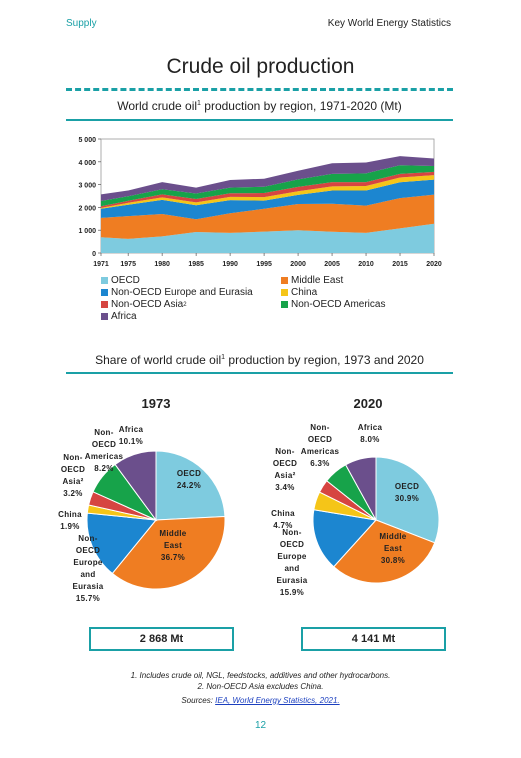 This screenshot has width=521, height=758. What do you see at coordinates (259, 120) in the screenshot?
I see `area-chart-rule` at bounding box center [259, 120].